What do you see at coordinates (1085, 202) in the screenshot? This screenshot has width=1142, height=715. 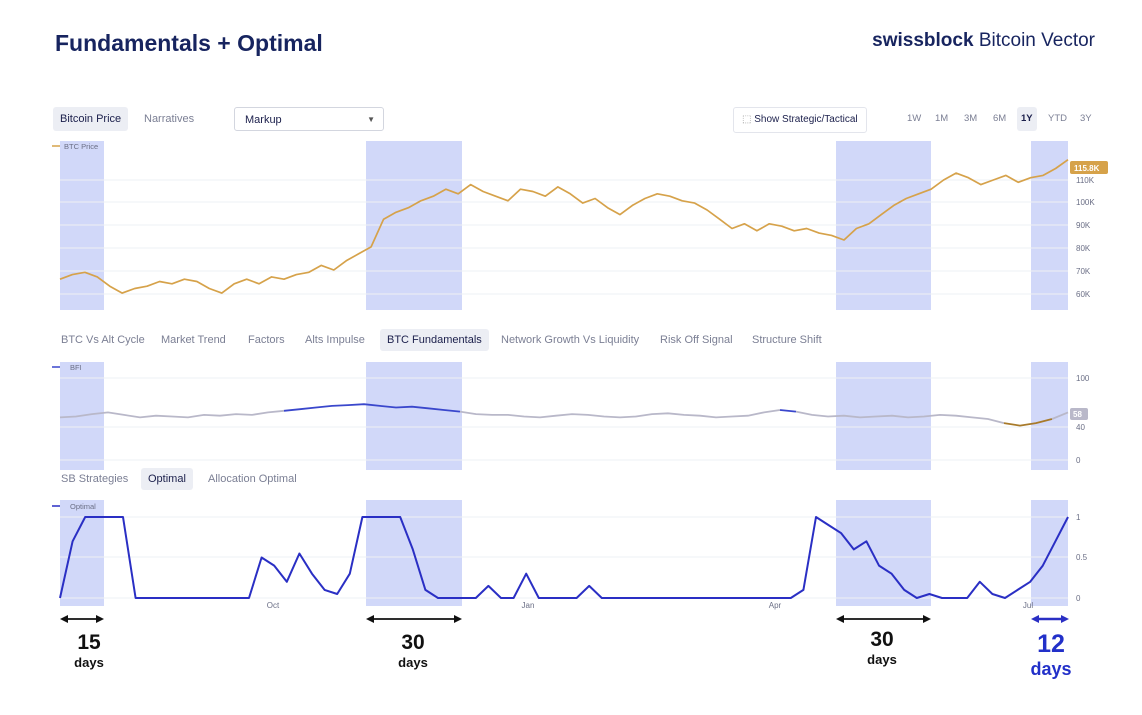 I see `y-tick-label: 100K` at bounding box center [1085, 202].